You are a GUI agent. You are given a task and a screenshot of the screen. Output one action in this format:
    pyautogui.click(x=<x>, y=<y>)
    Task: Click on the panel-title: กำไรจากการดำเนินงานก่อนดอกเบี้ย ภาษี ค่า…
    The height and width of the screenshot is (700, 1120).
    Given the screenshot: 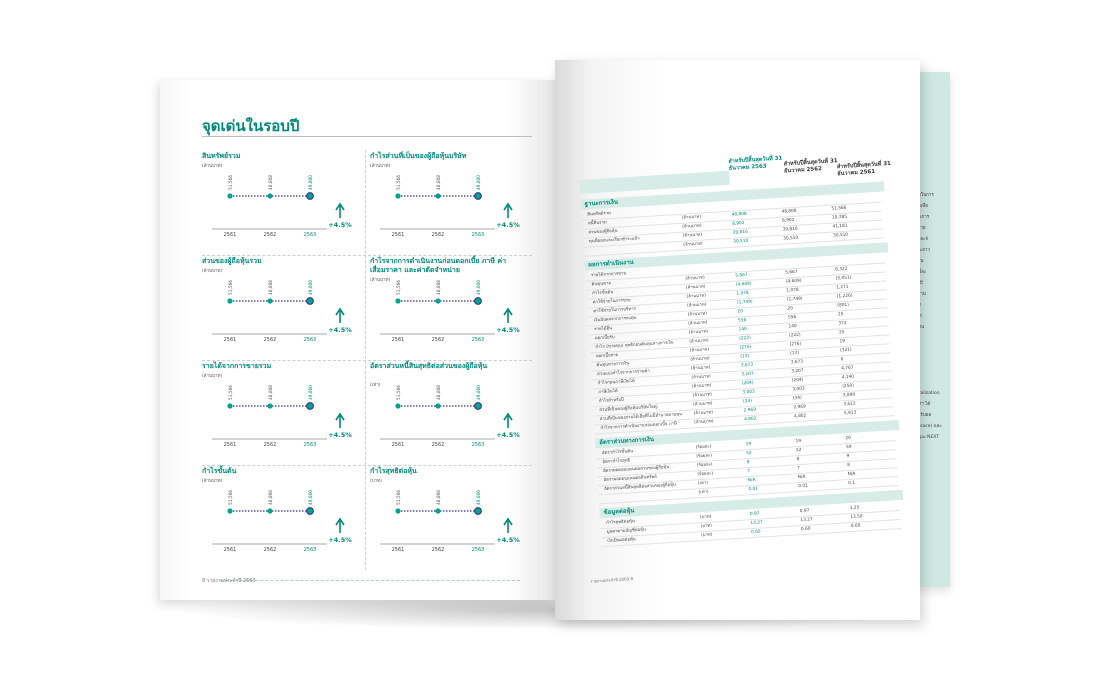 What is the action you would take?
    pyautogui.click(x=438, y=265)
    